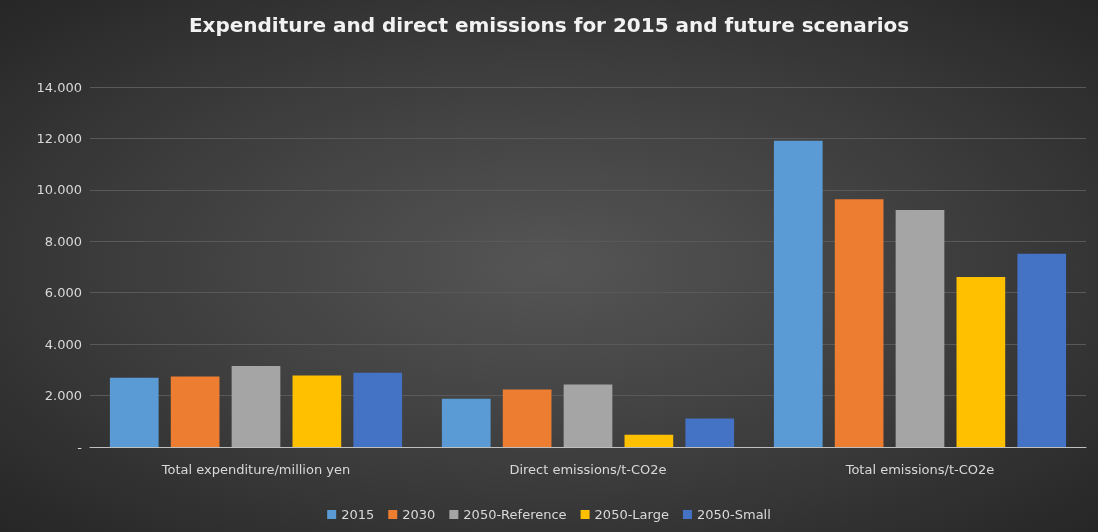  What do you see at coordinates (59, 138) in the screenshot?
I see `y-tick-label: 12.000` at bounding box center [59, 138].